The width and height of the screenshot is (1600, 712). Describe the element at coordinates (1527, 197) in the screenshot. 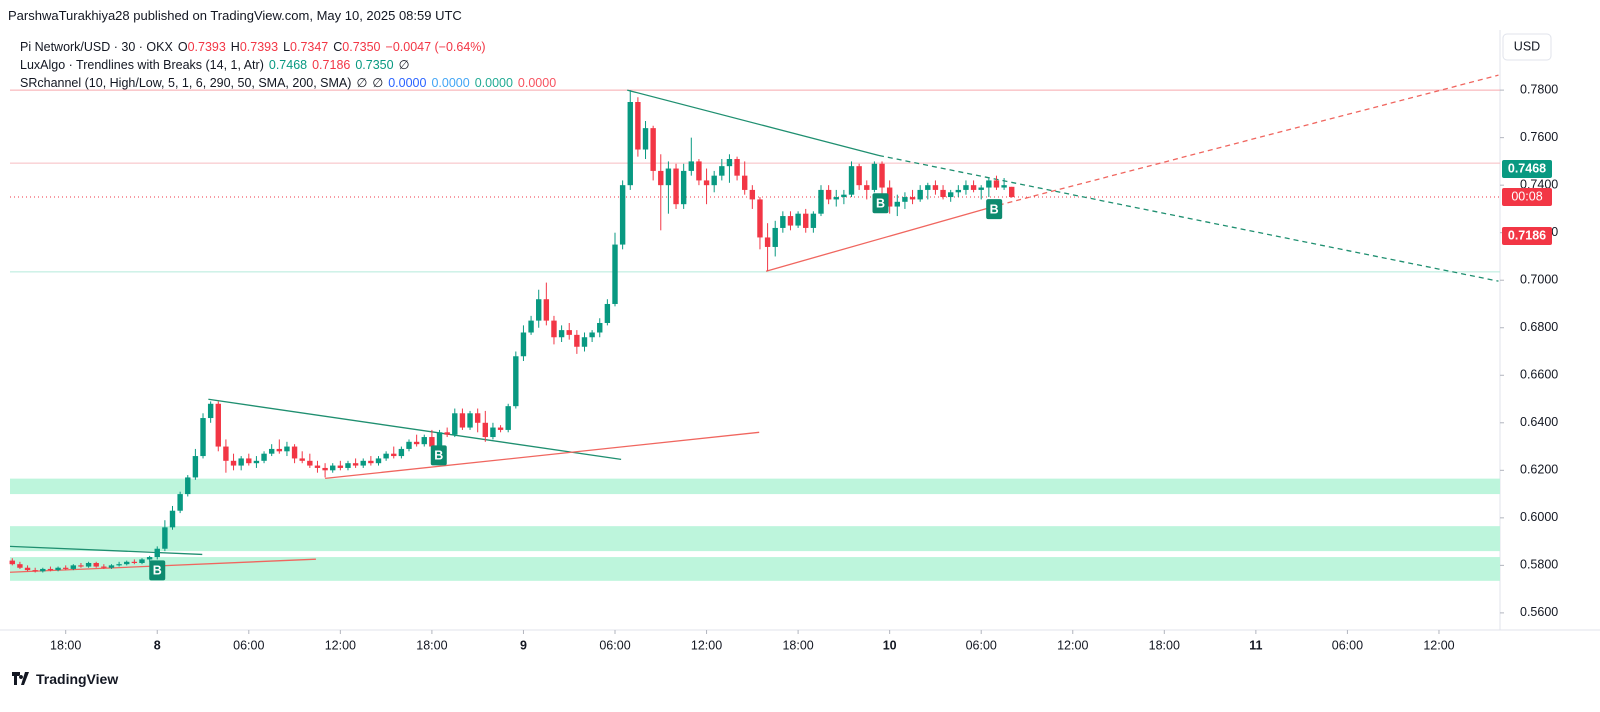

I see `countdown-tag` at that location.